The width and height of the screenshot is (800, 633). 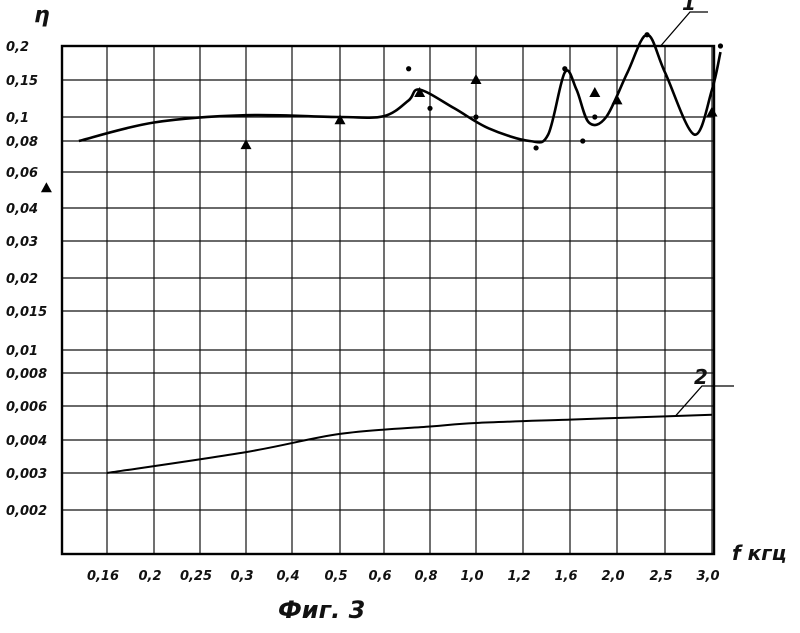 What do you see at coordinates (684, 29) in the screenshot?
I see `series-1-leader` at bounding box center [684, 29].